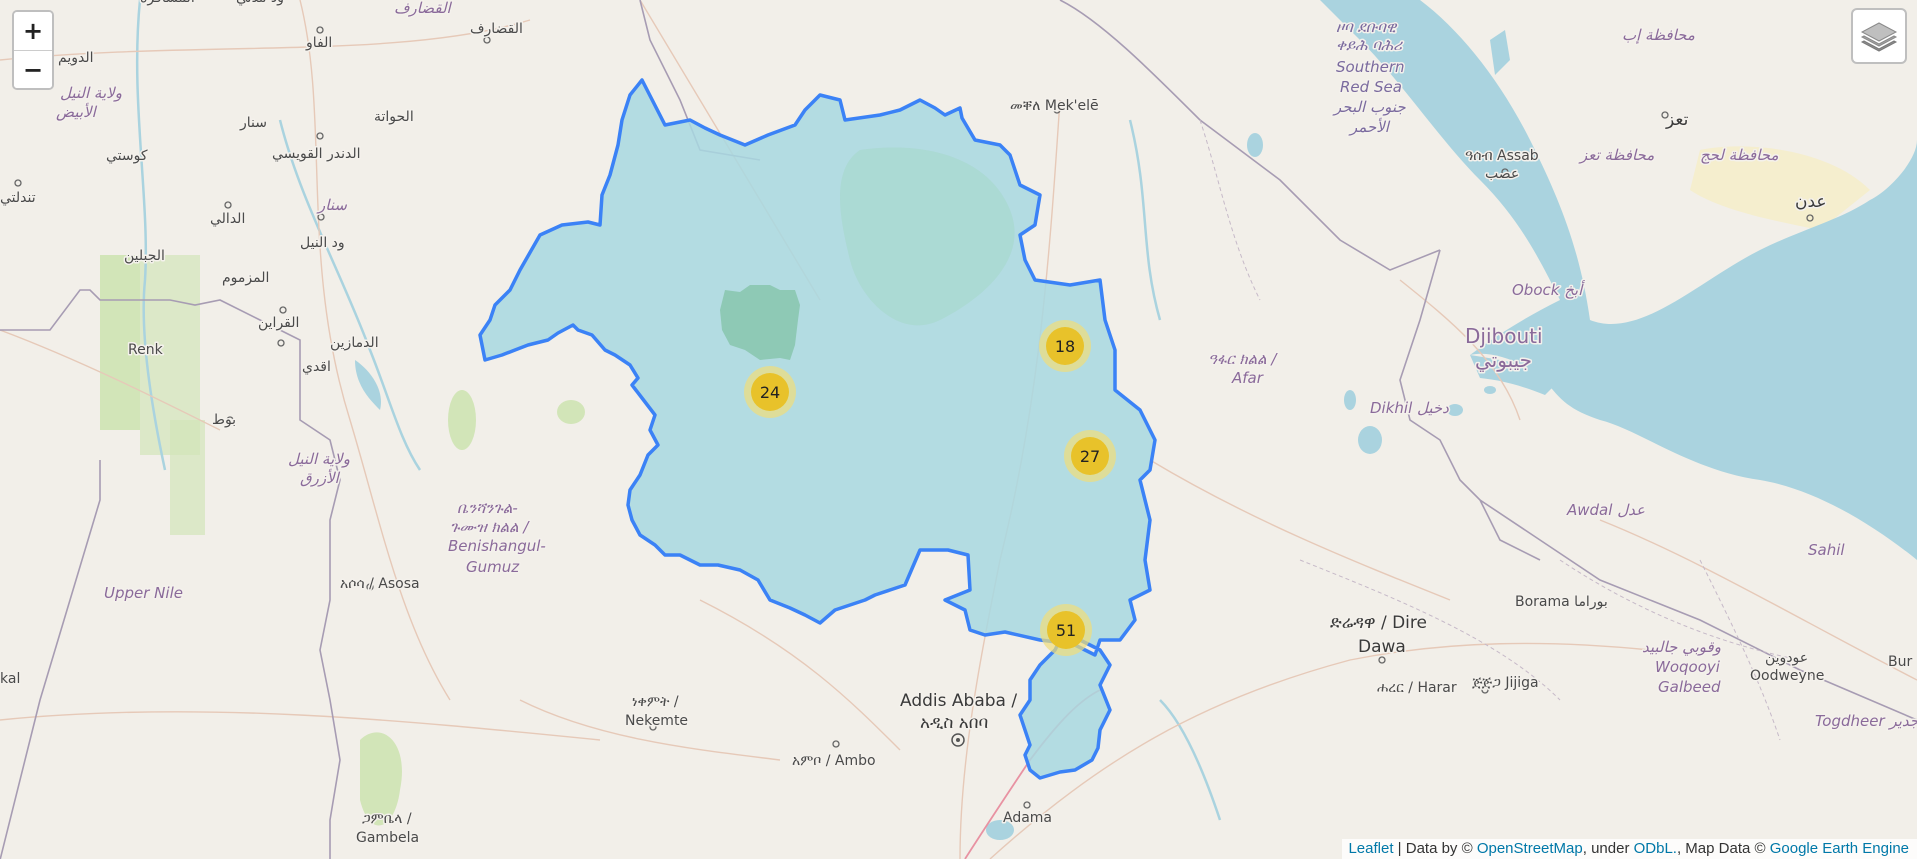  Describe the element at coordinates (146, 350) in the screenshot. I see `label-renk: Renk` at that location.